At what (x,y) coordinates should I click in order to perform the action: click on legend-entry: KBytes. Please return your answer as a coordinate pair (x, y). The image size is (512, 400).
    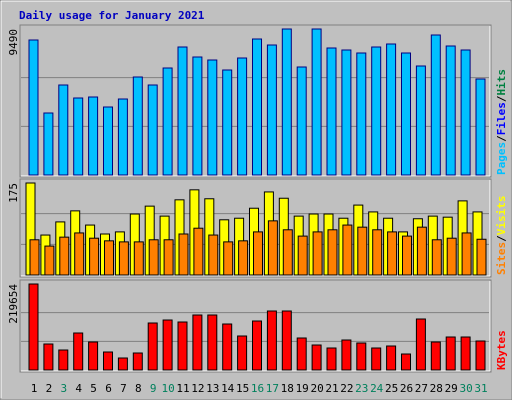
    Looking at the image, I should click on (501, 350).